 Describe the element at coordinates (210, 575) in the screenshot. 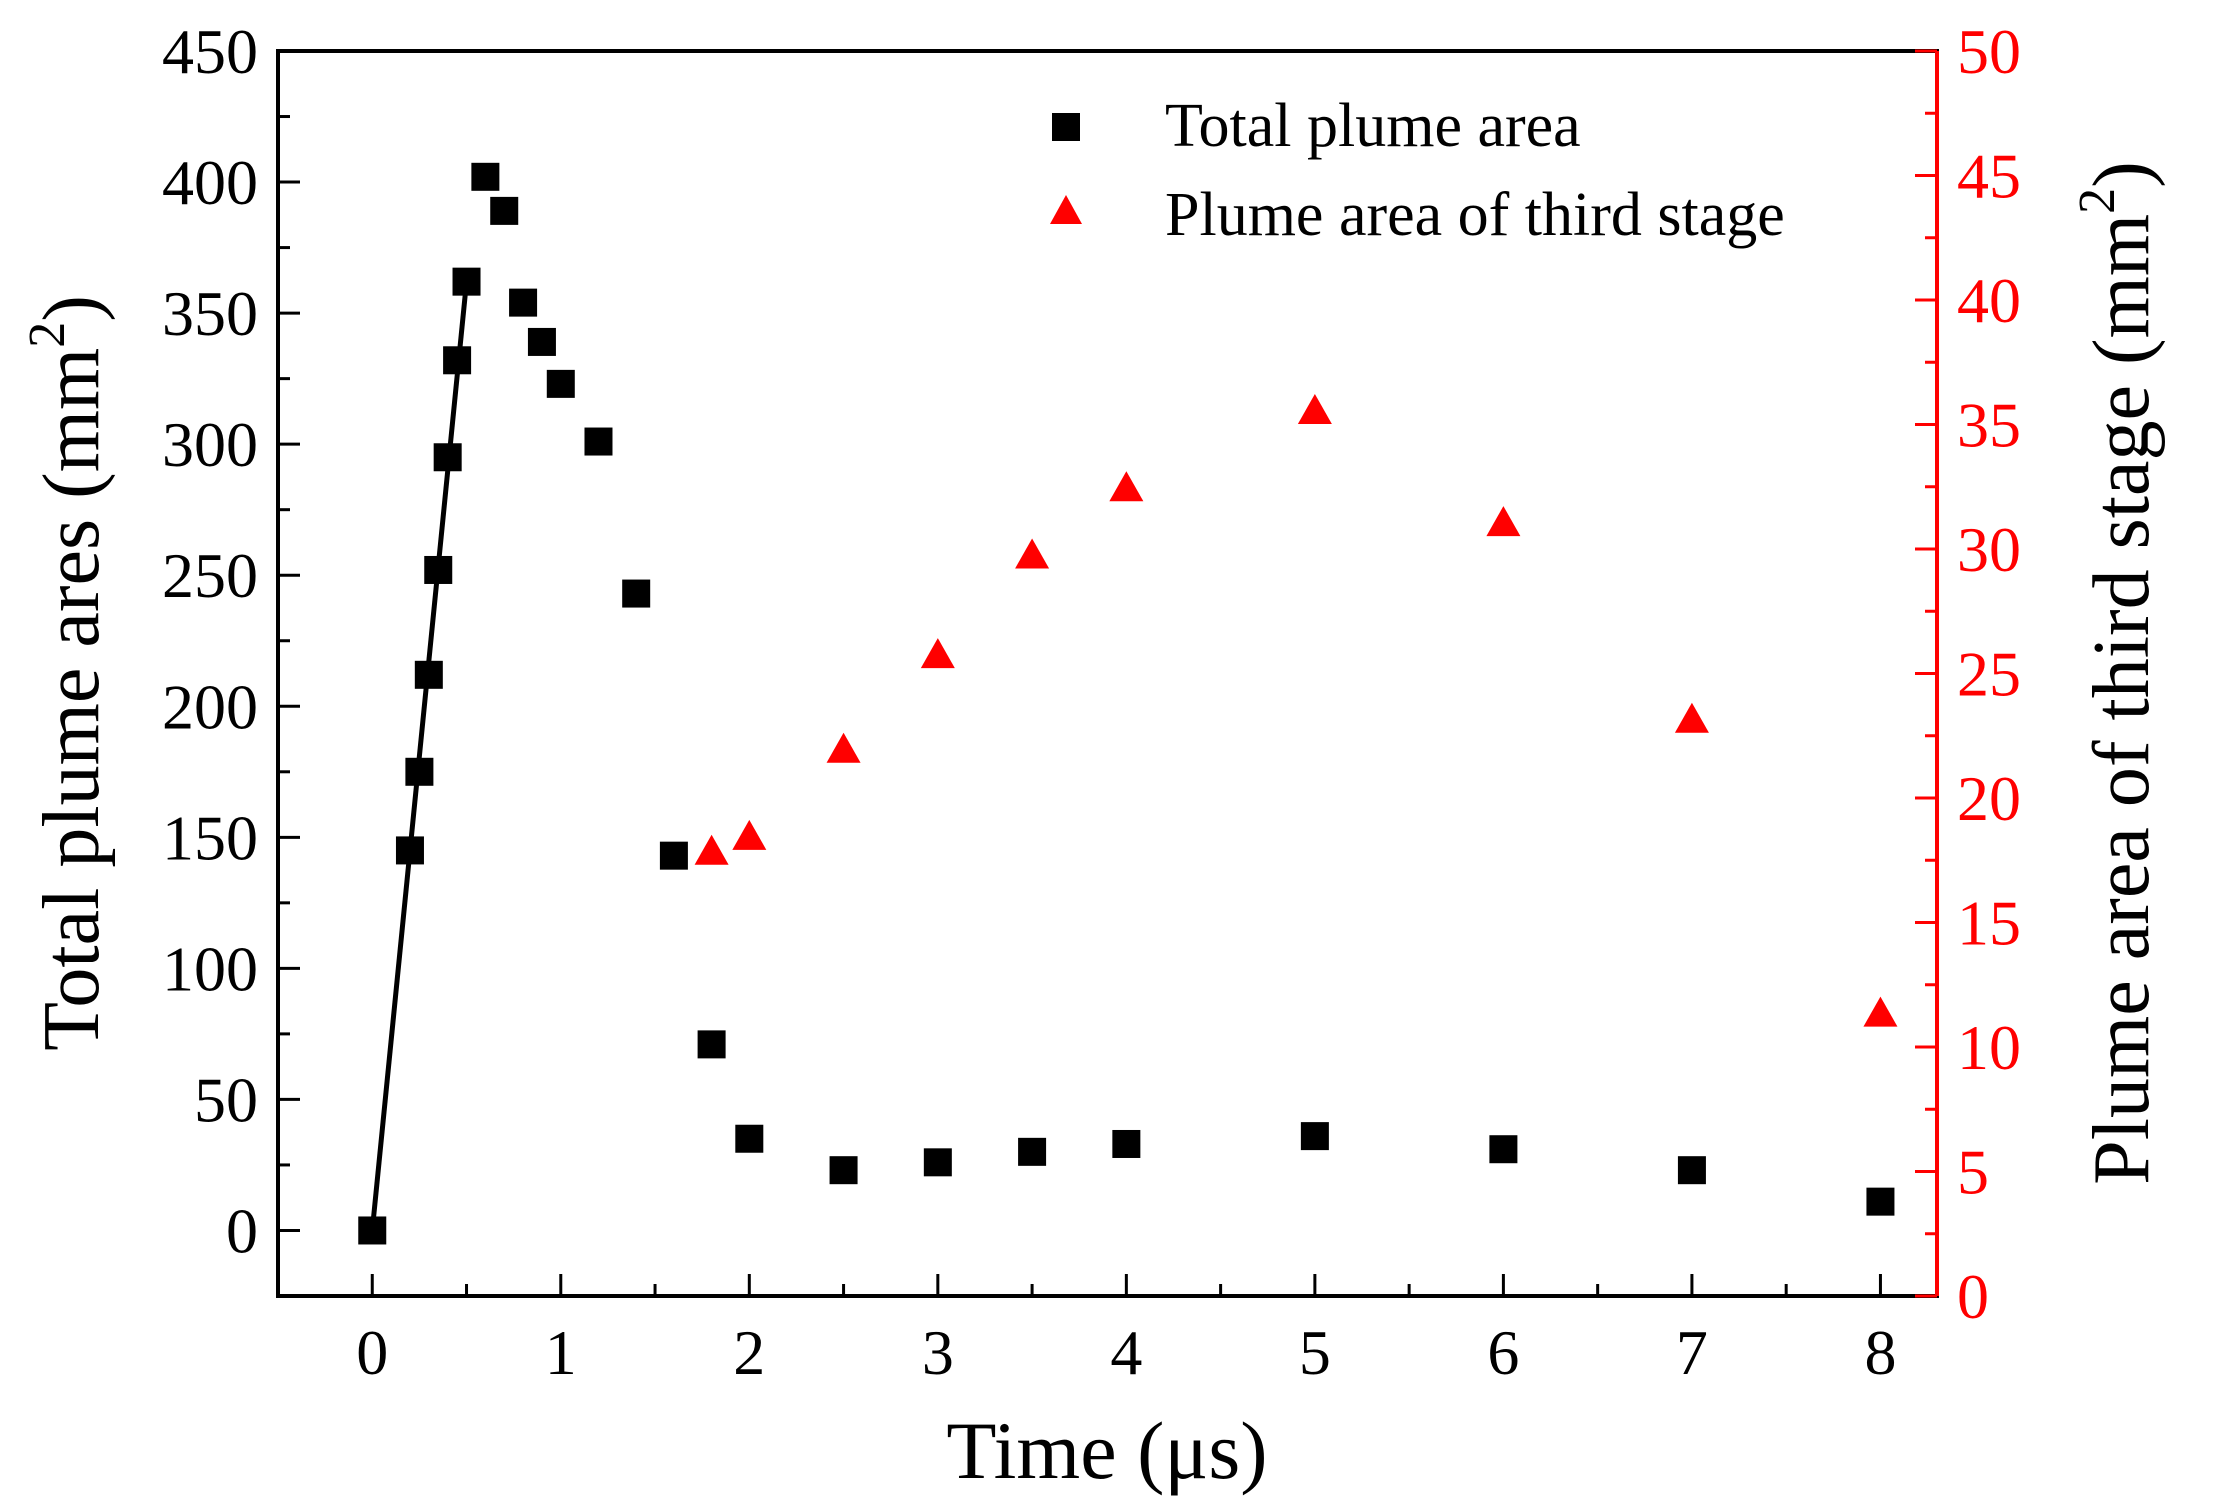

I see `y-left-tick-label: 250` at that location.